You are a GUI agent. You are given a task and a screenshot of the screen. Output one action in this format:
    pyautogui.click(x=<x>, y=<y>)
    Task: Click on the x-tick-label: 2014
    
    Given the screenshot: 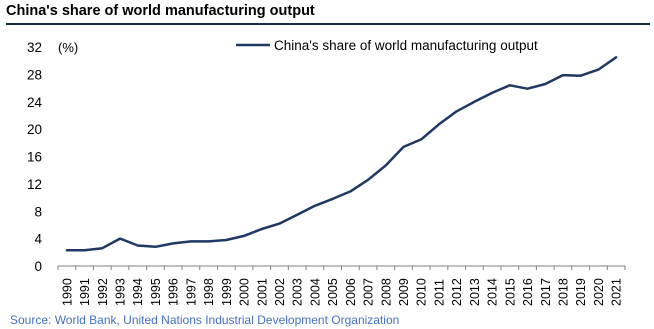 What is the action you would take?
    pyautogui.click(x=493, y=292)
    